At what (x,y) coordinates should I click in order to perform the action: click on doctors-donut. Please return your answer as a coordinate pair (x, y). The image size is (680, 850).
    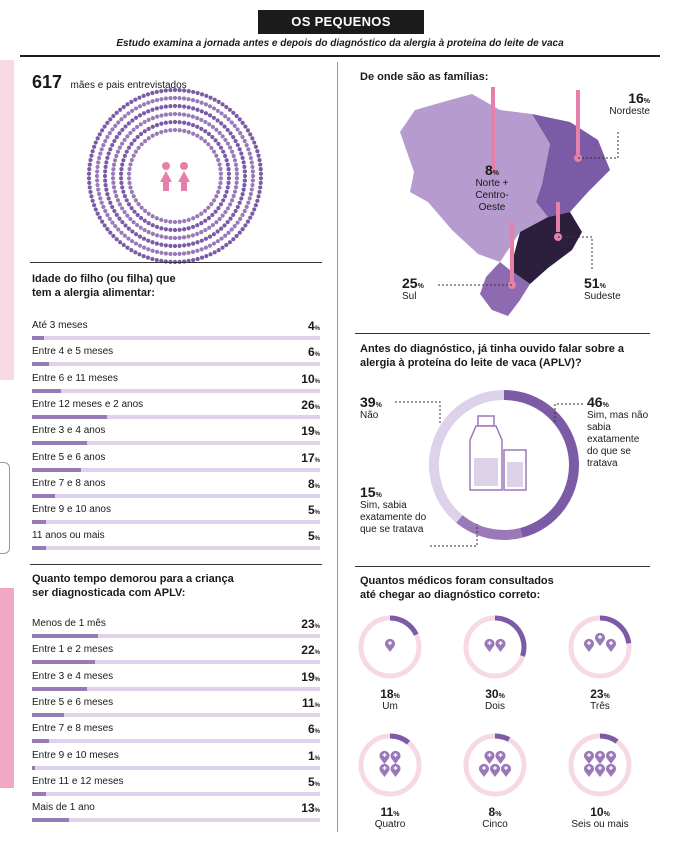
    Looking at the image, I should click on (600, 765).